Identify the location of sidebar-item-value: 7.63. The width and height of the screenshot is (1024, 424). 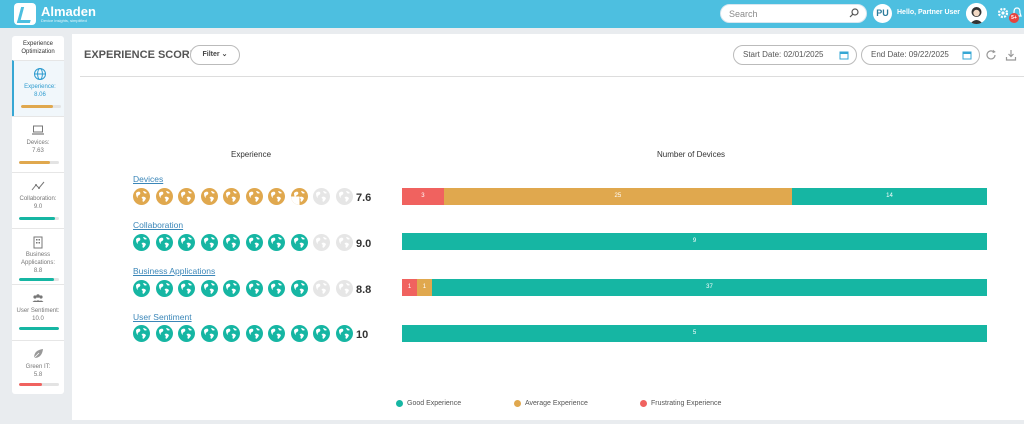
(38, 151).